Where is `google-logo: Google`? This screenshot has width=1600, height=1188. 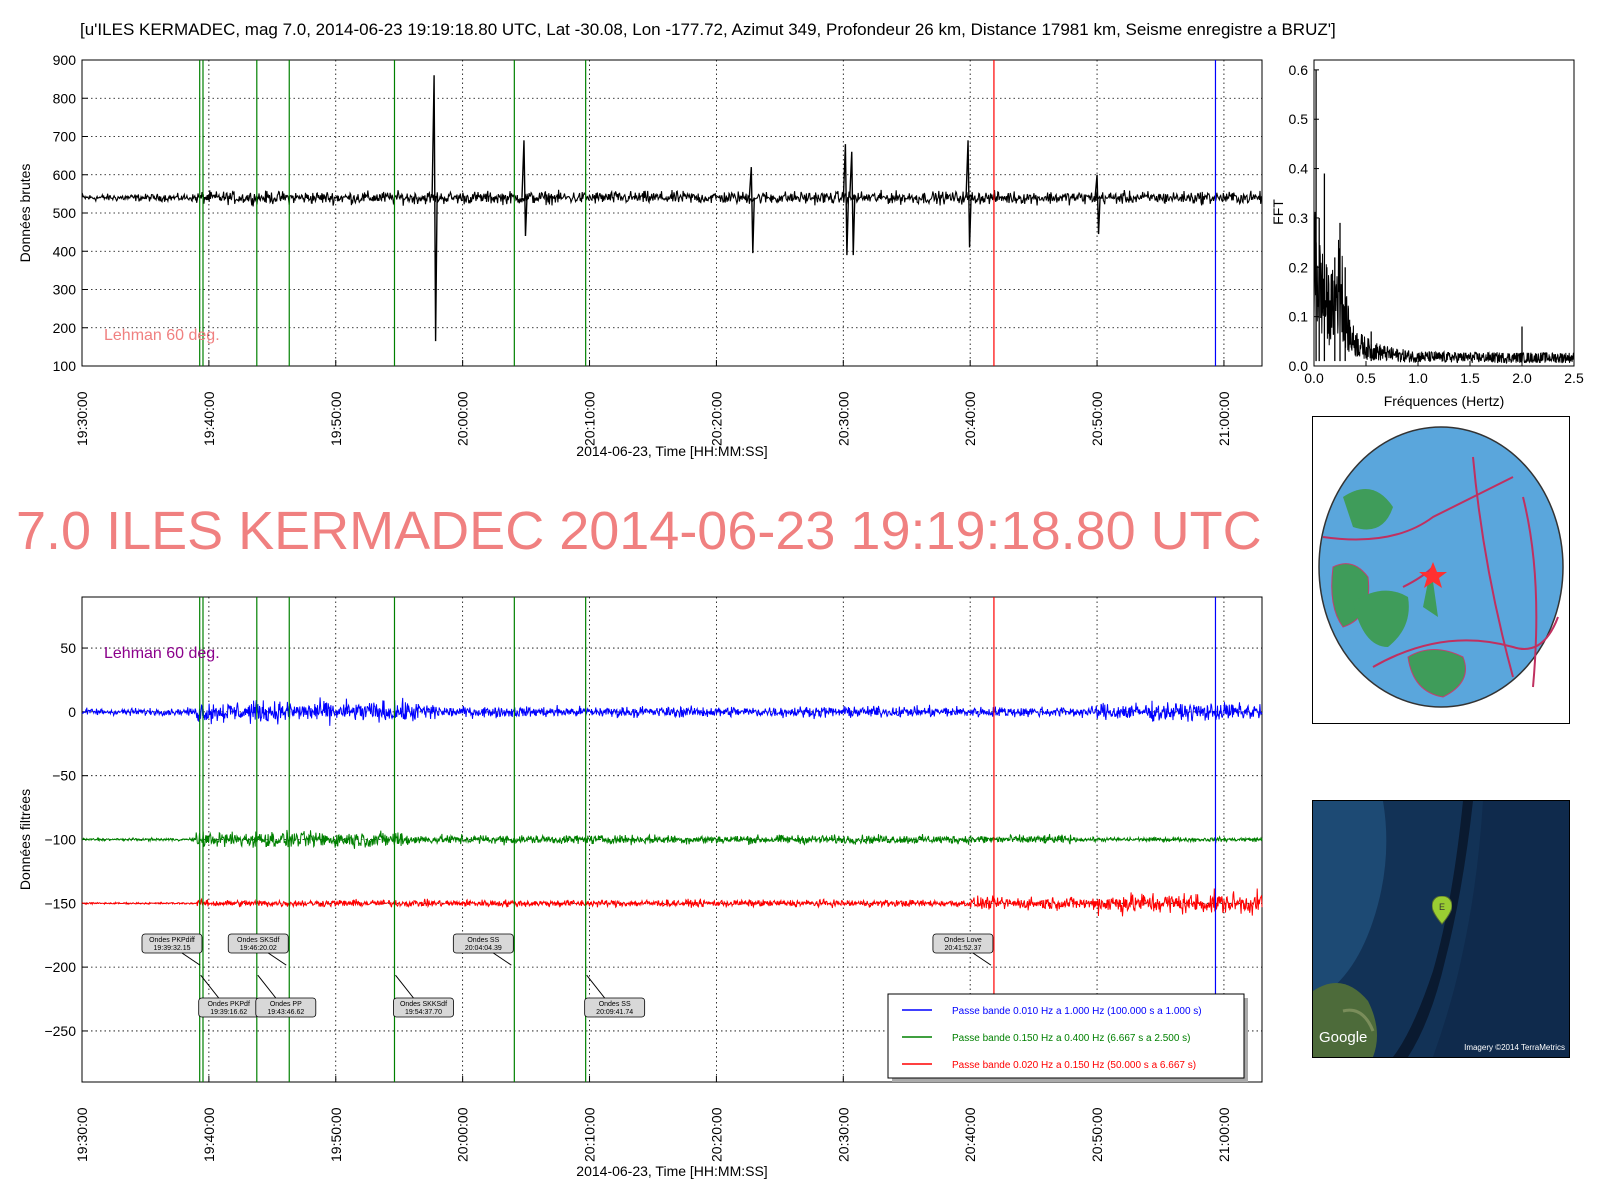 google-logo: Google is located at coordinates (1343, 1037).